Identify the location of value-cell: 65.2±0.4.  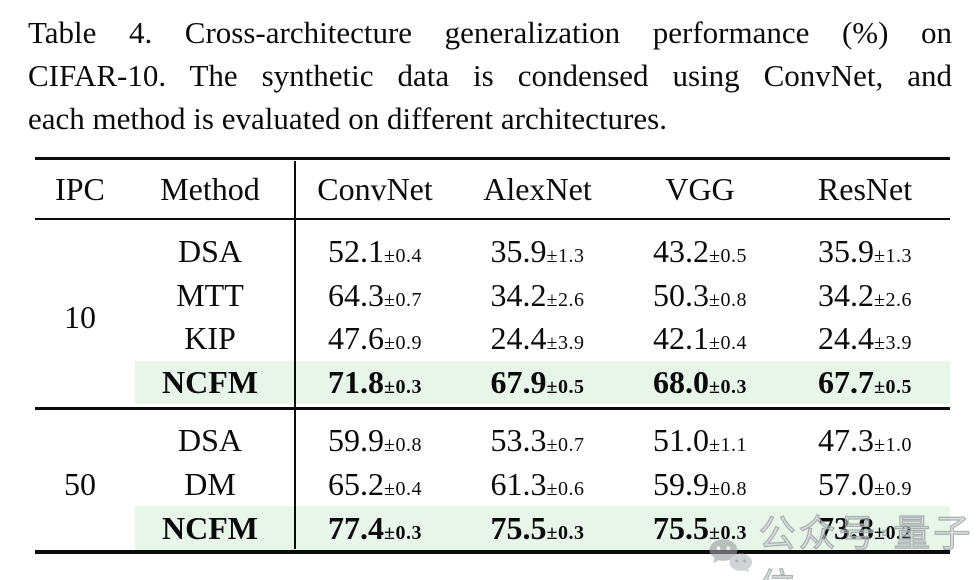
(375, 484).